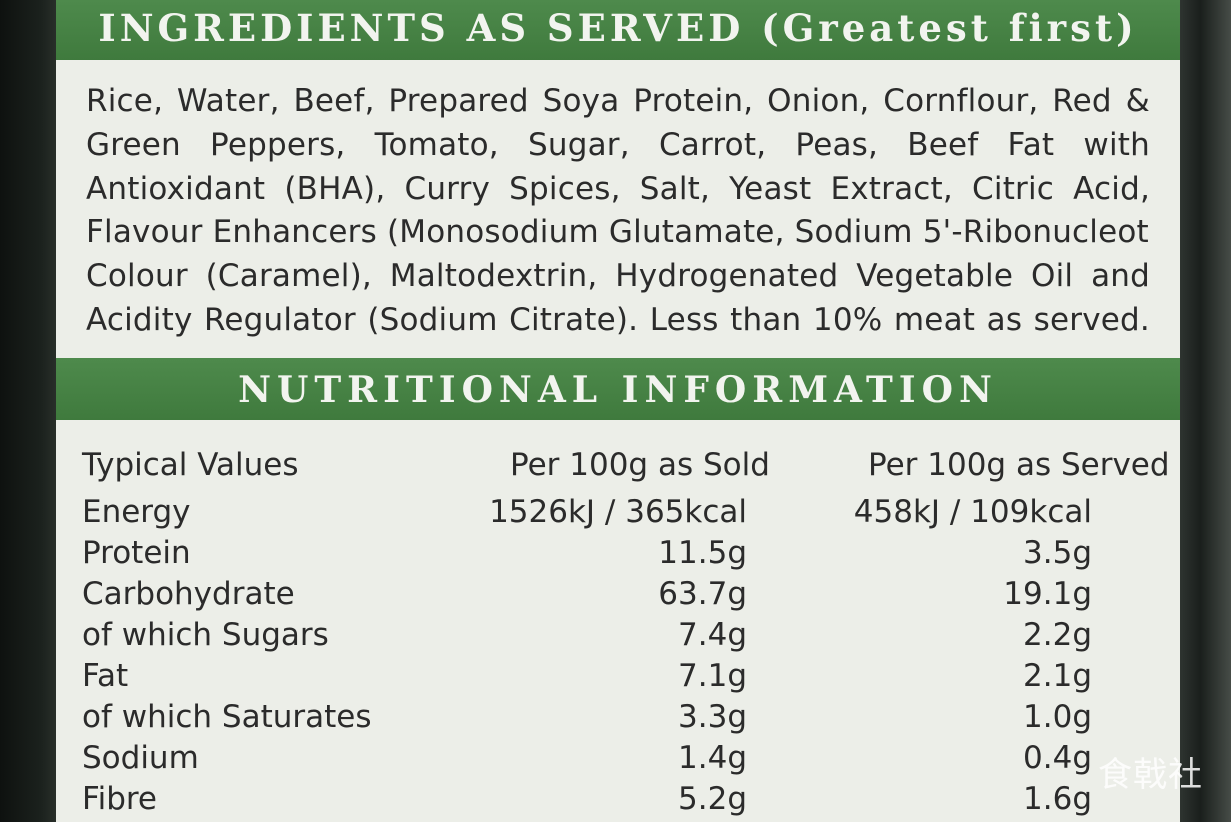 The height and width of the screenshot is (822, 1231). Describe the element at coordinates (712, 676) in the screenshot. I see `value-as-sold: 7.1g` at that location.